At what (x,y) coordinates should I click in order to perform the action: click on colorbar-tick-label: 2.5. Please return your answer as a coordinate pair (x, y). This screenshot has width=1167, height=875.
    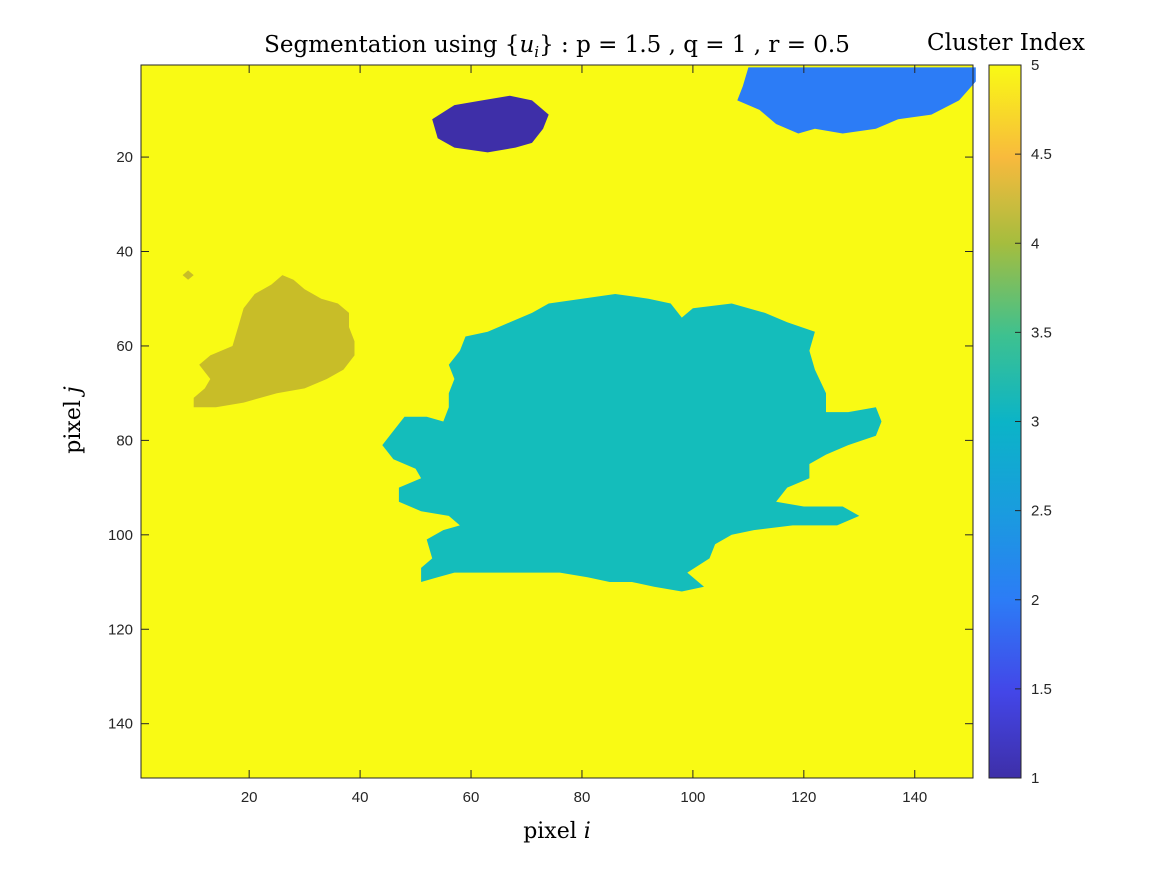
    Looking at the image, I should click on (1041, 511).